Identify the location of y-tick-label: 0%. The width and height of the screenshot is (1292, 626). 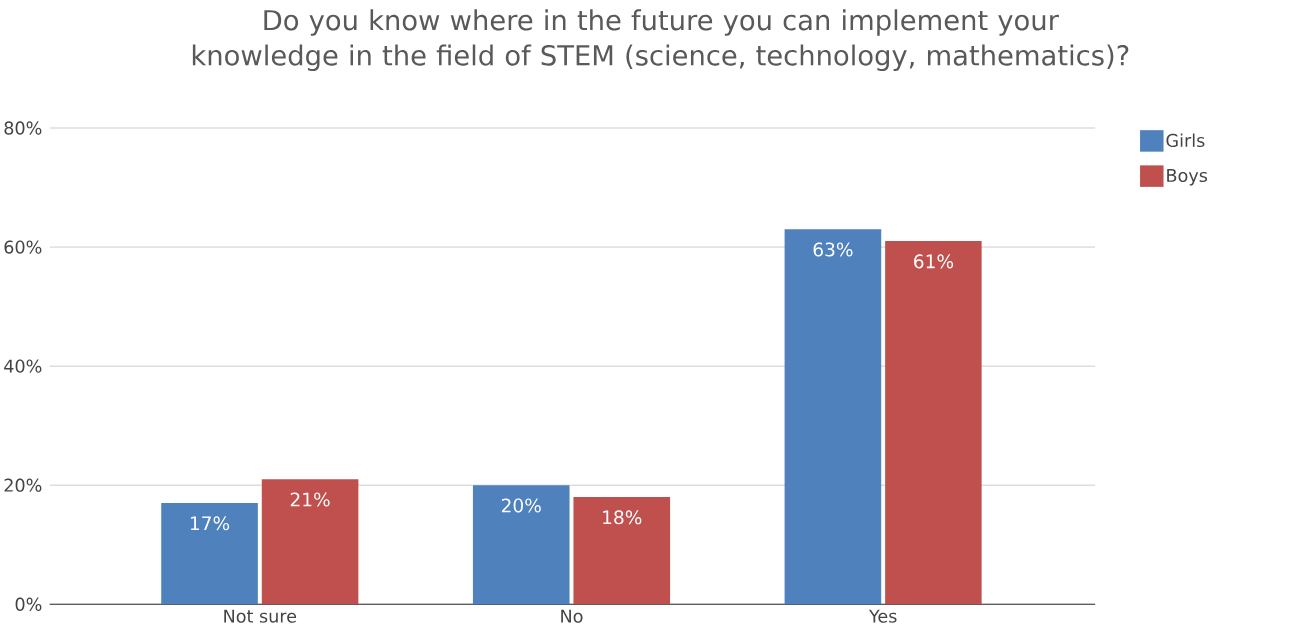
(28, 604).